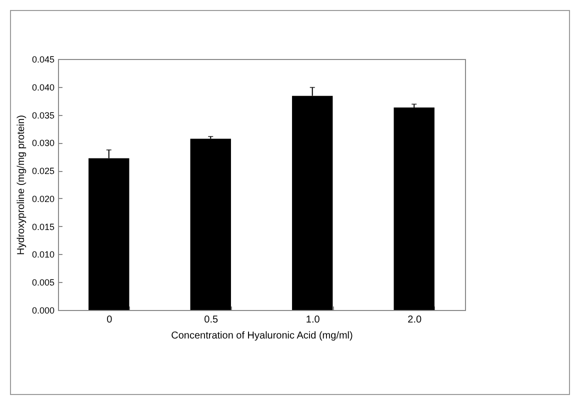 The image size is (578, 405). What do you see at coordinates (43, 59) in the screenshot?
I see `y-tick-label: 0.045` at bounding box center [43, 59].